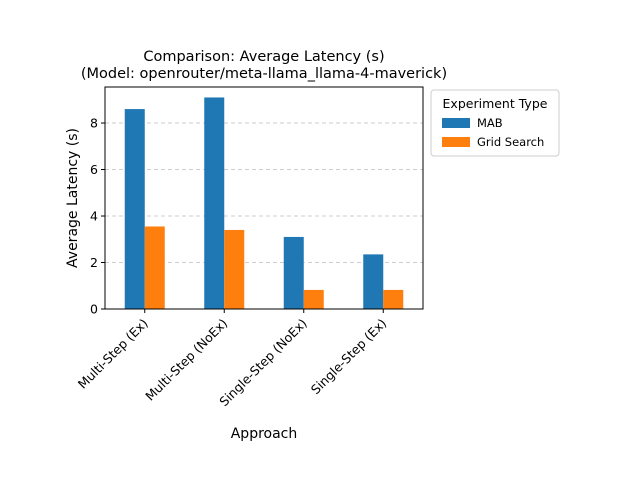  What do you see at coordinates (263, 363) in the screenshot?
I see `x-tick-label: Single-Step (NoEx)` at bounding box center [263, 363].